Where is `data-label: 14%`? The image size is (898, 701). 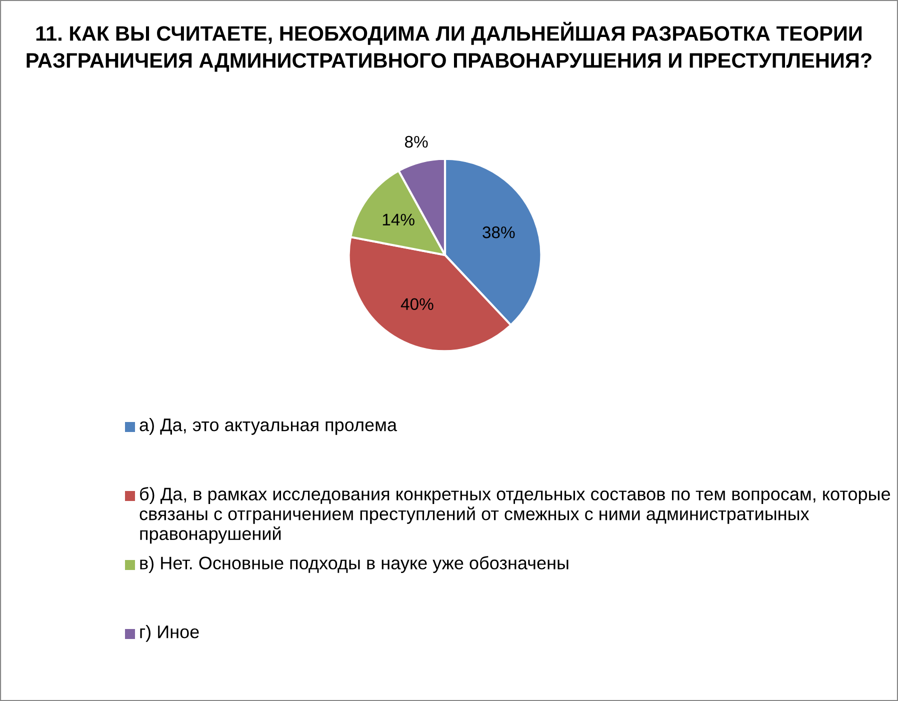 data-label: 14% is located at coordinates (398, 220).